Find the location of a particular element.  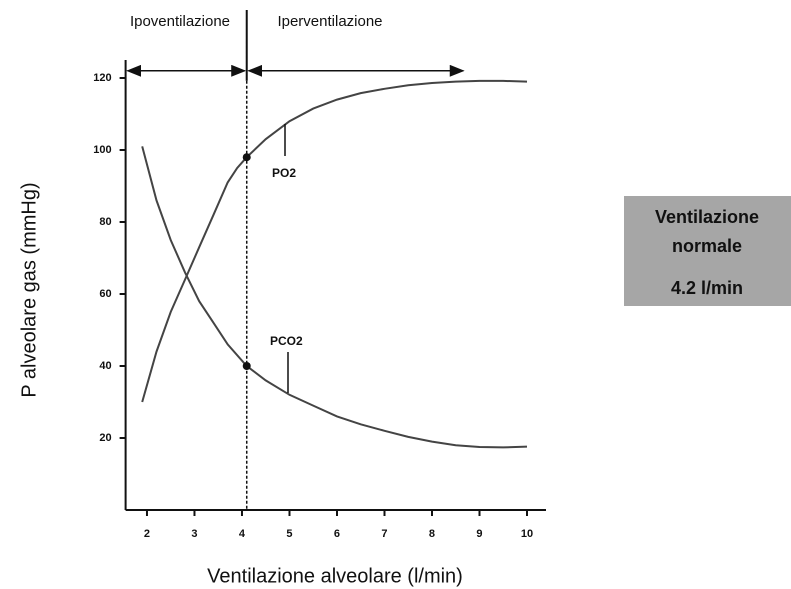

x-tick-label: 3 is located at coordinates (194, 534).